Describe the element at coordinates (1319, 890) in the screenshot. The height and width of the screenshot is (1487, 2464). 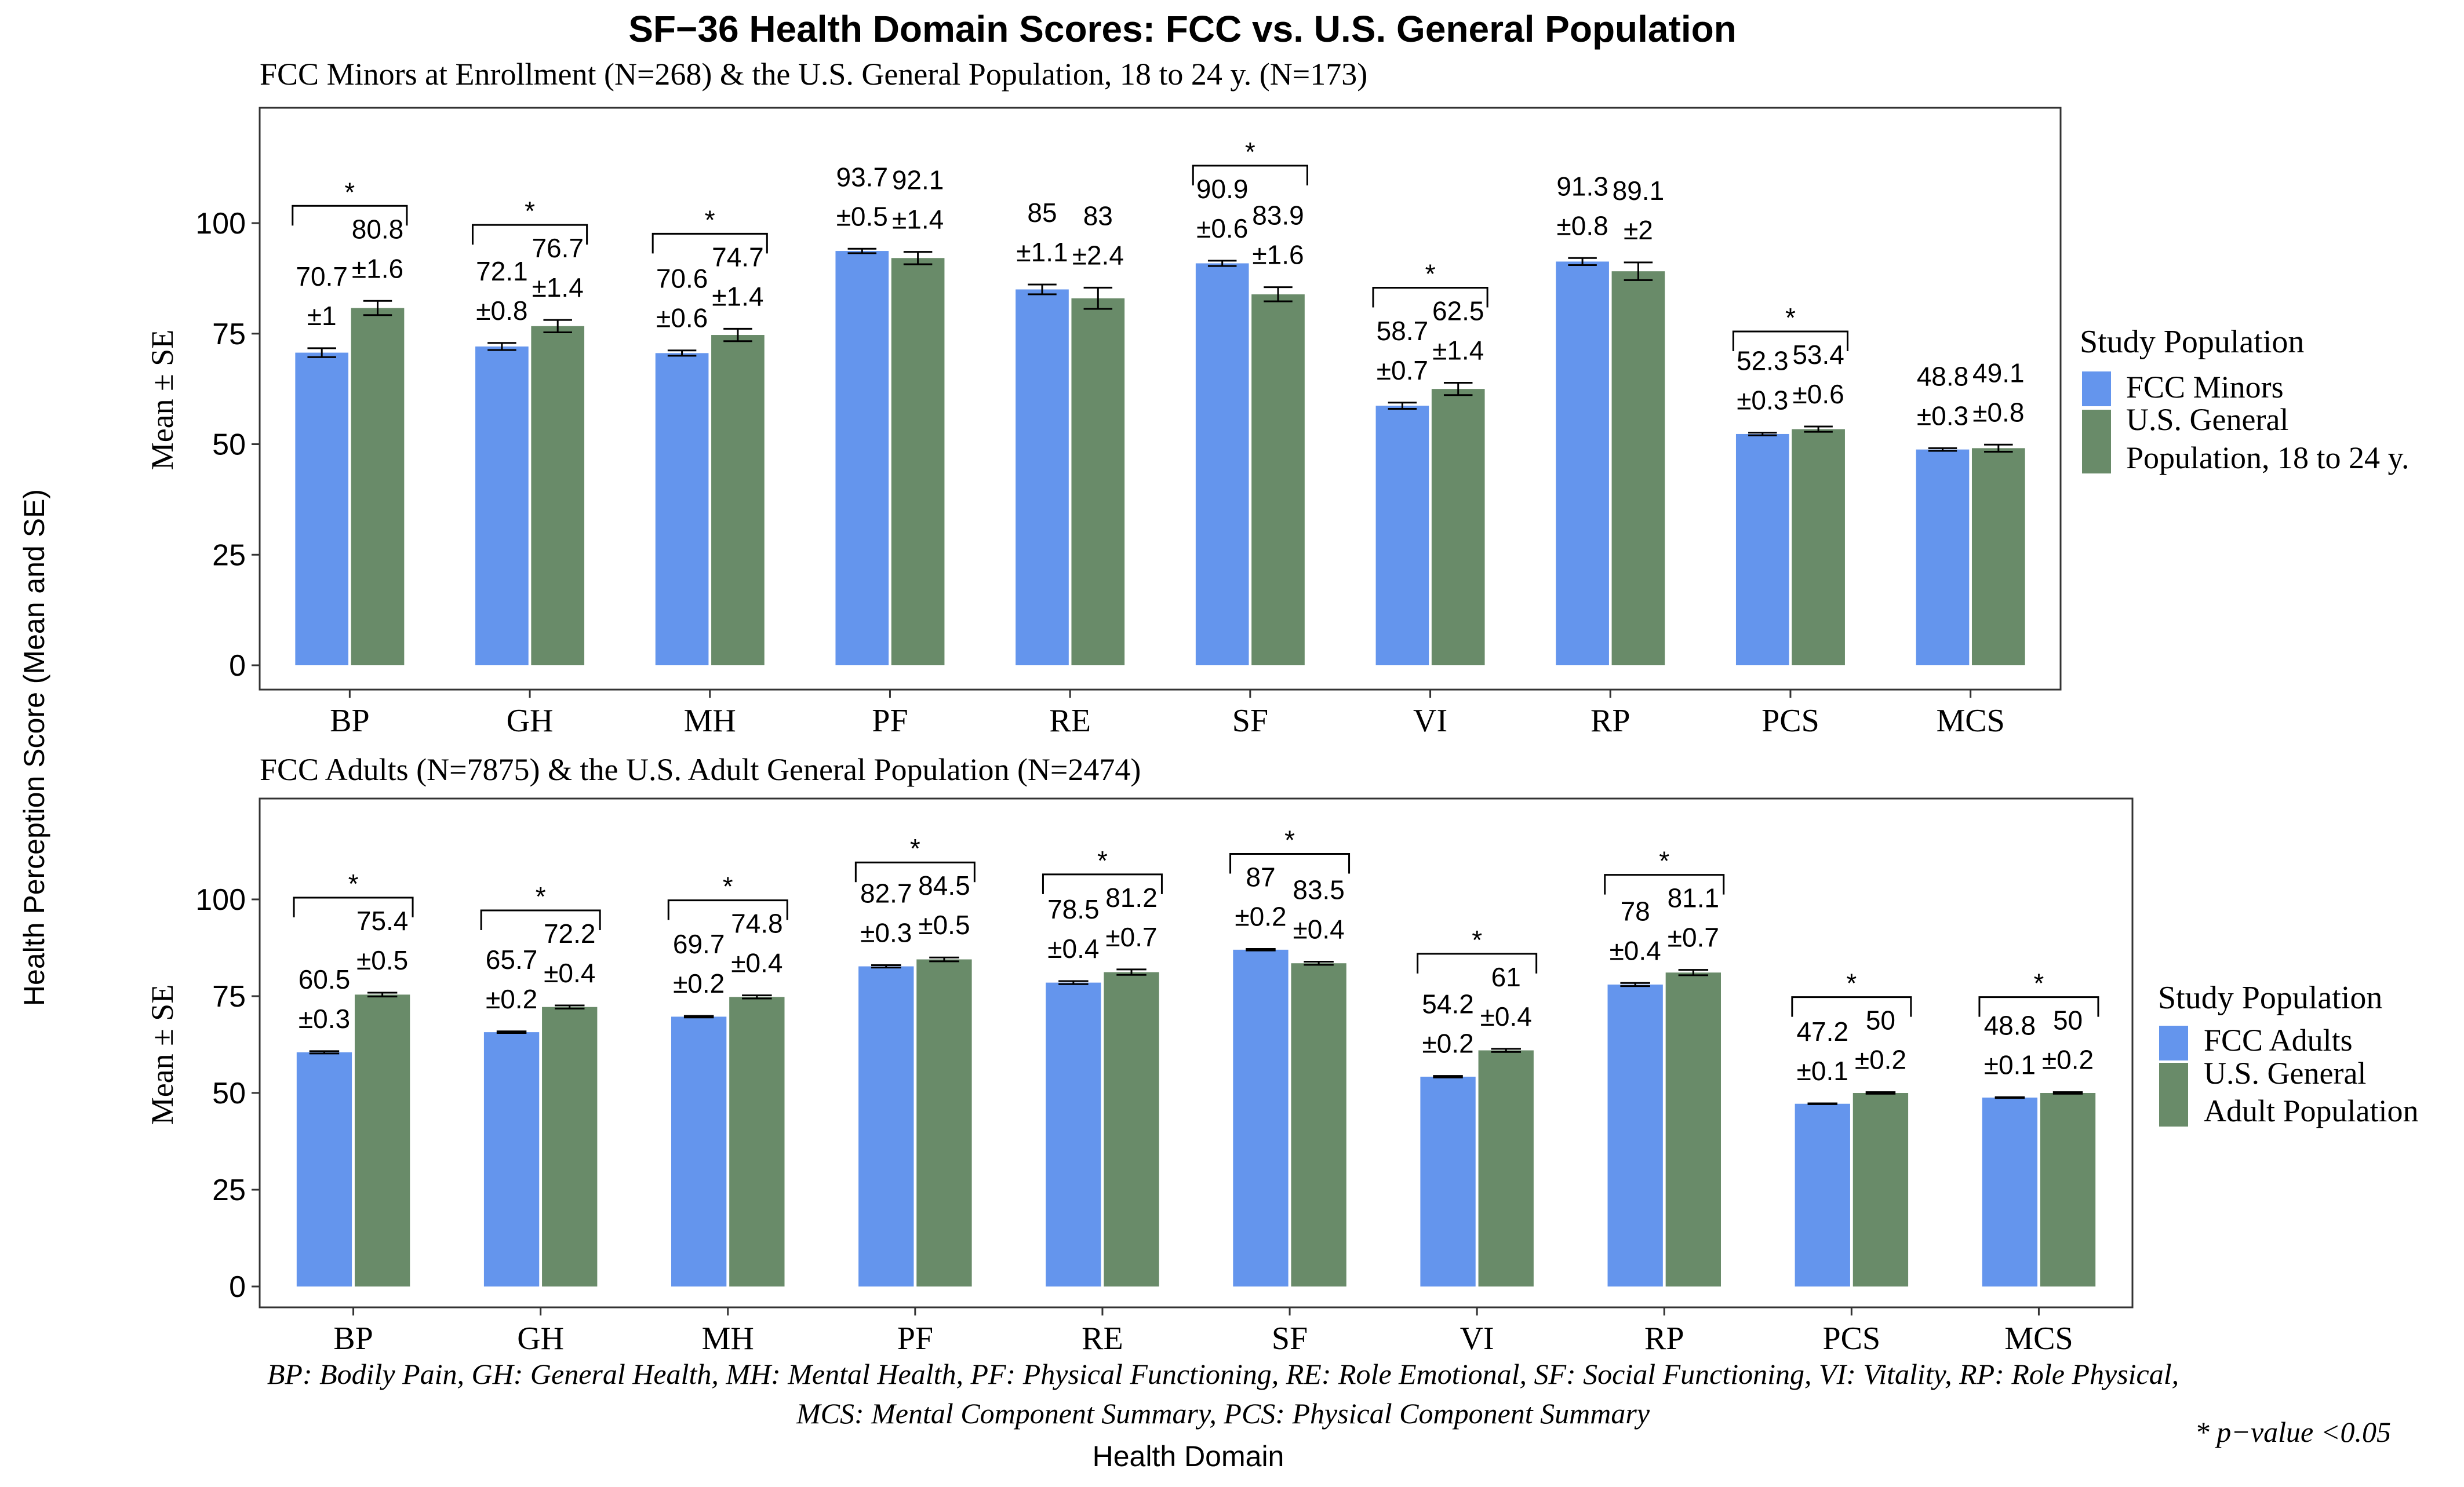
I see `value-label: 83.5` at that location.